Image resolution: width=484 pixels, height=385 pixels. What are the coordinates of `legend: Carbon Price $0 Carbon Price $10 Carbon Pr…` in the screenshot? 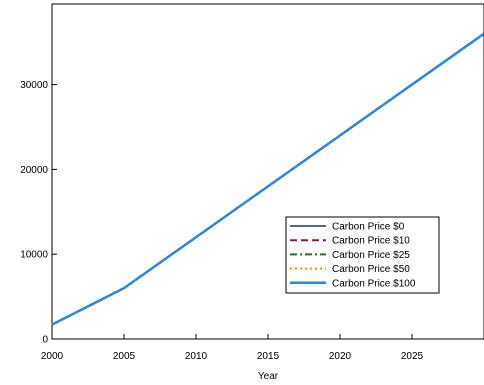 It's located at (362, 255).